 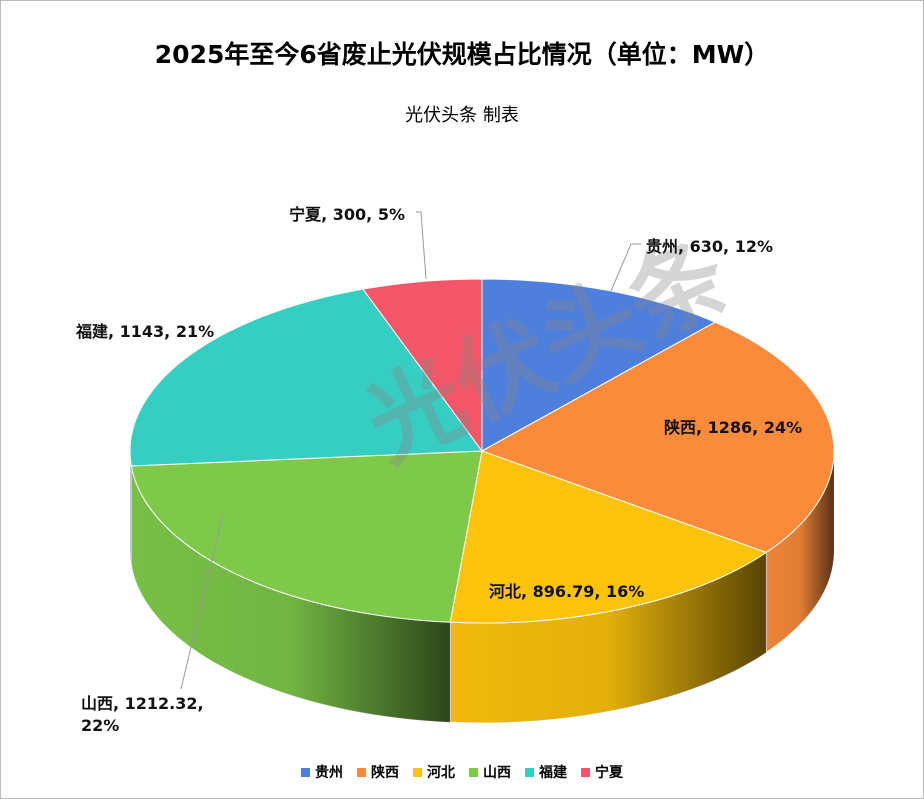 I want to click on legend-item: 陕西, so click(x=378, y=772).